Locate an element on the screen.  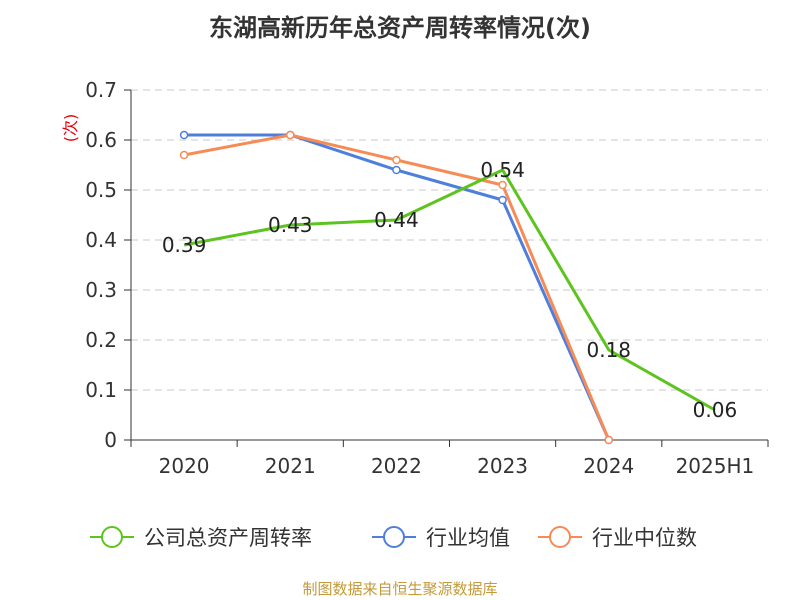
y-tick-label: 0.2 is located at coordinates (101, 340).